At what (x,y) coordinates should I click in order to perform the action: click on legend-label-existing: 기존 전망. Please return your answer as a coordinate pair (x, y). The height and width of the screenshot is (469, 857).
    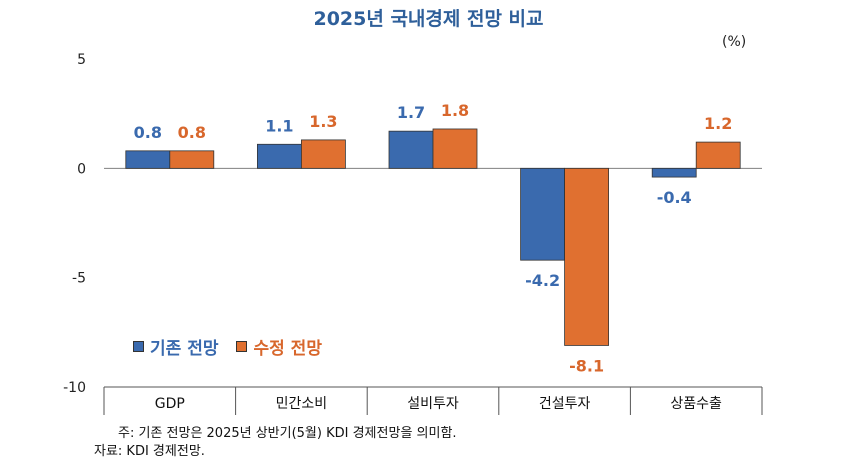
    Looking at the image, I should click on (184, 349).